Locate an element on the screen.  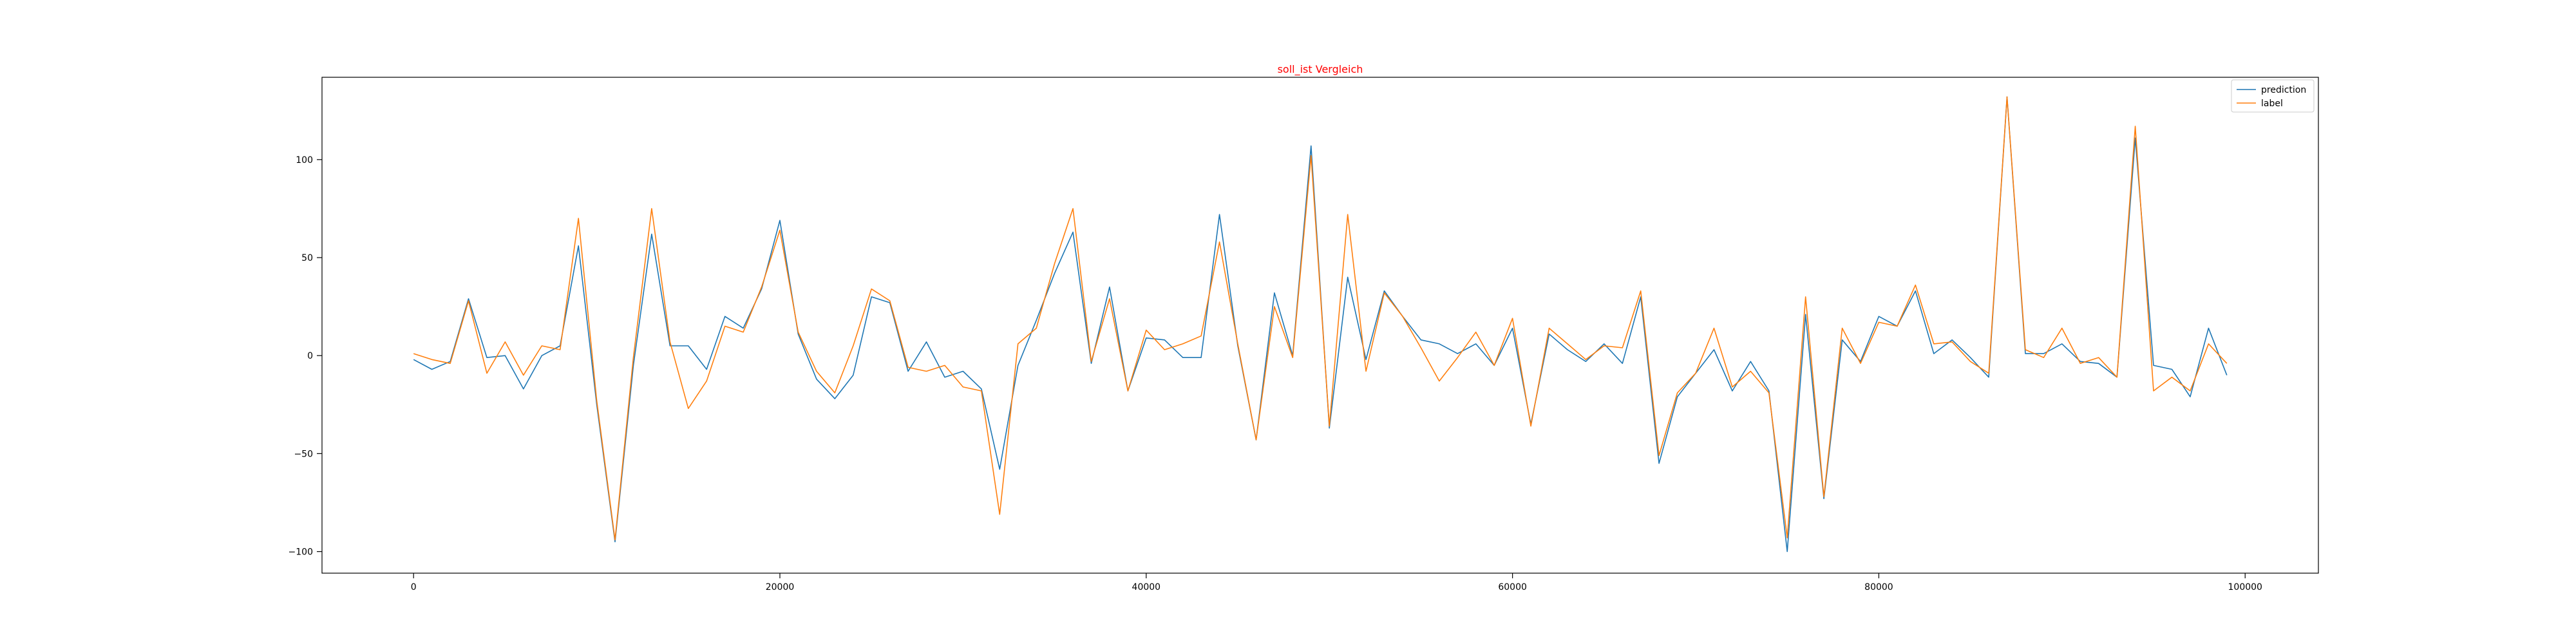
x-tick-label: 80000 is located at coordinates (1878, 587).